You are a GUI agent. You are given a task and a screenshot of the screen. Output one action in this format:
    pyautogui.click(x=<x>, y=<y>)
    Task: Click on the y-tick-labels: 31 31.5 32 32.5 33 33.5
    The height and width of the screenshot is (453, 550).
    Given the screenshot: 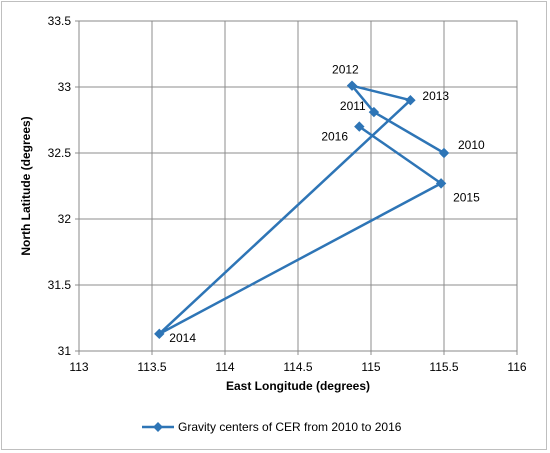 What is the action you would take?
    pyautogui.click(x=60, y=186)
    